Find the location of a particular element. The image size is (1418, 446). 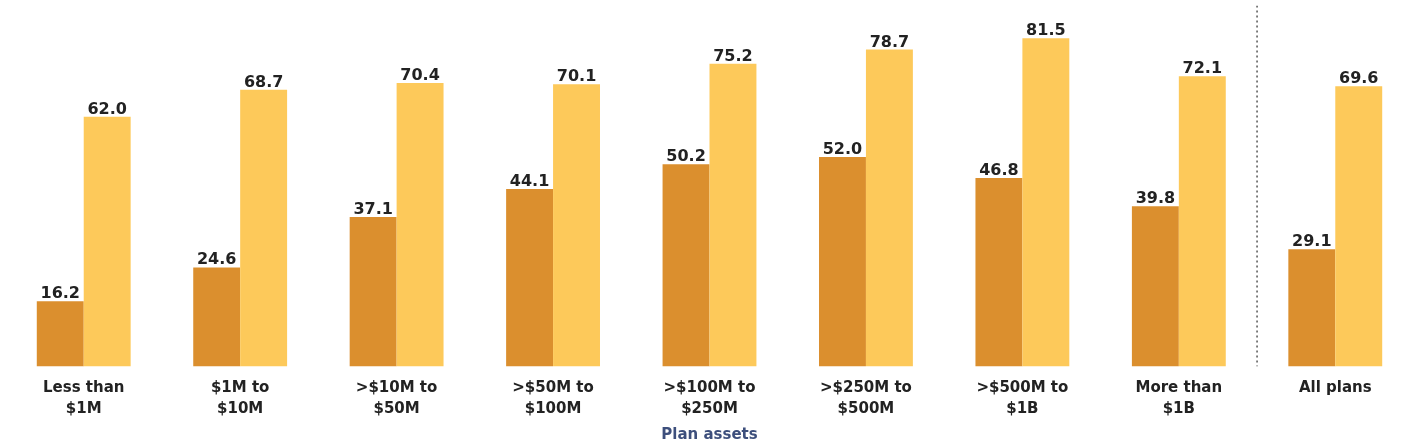

x-tick-label: More than $1B is located at coordinates (1179, 397).